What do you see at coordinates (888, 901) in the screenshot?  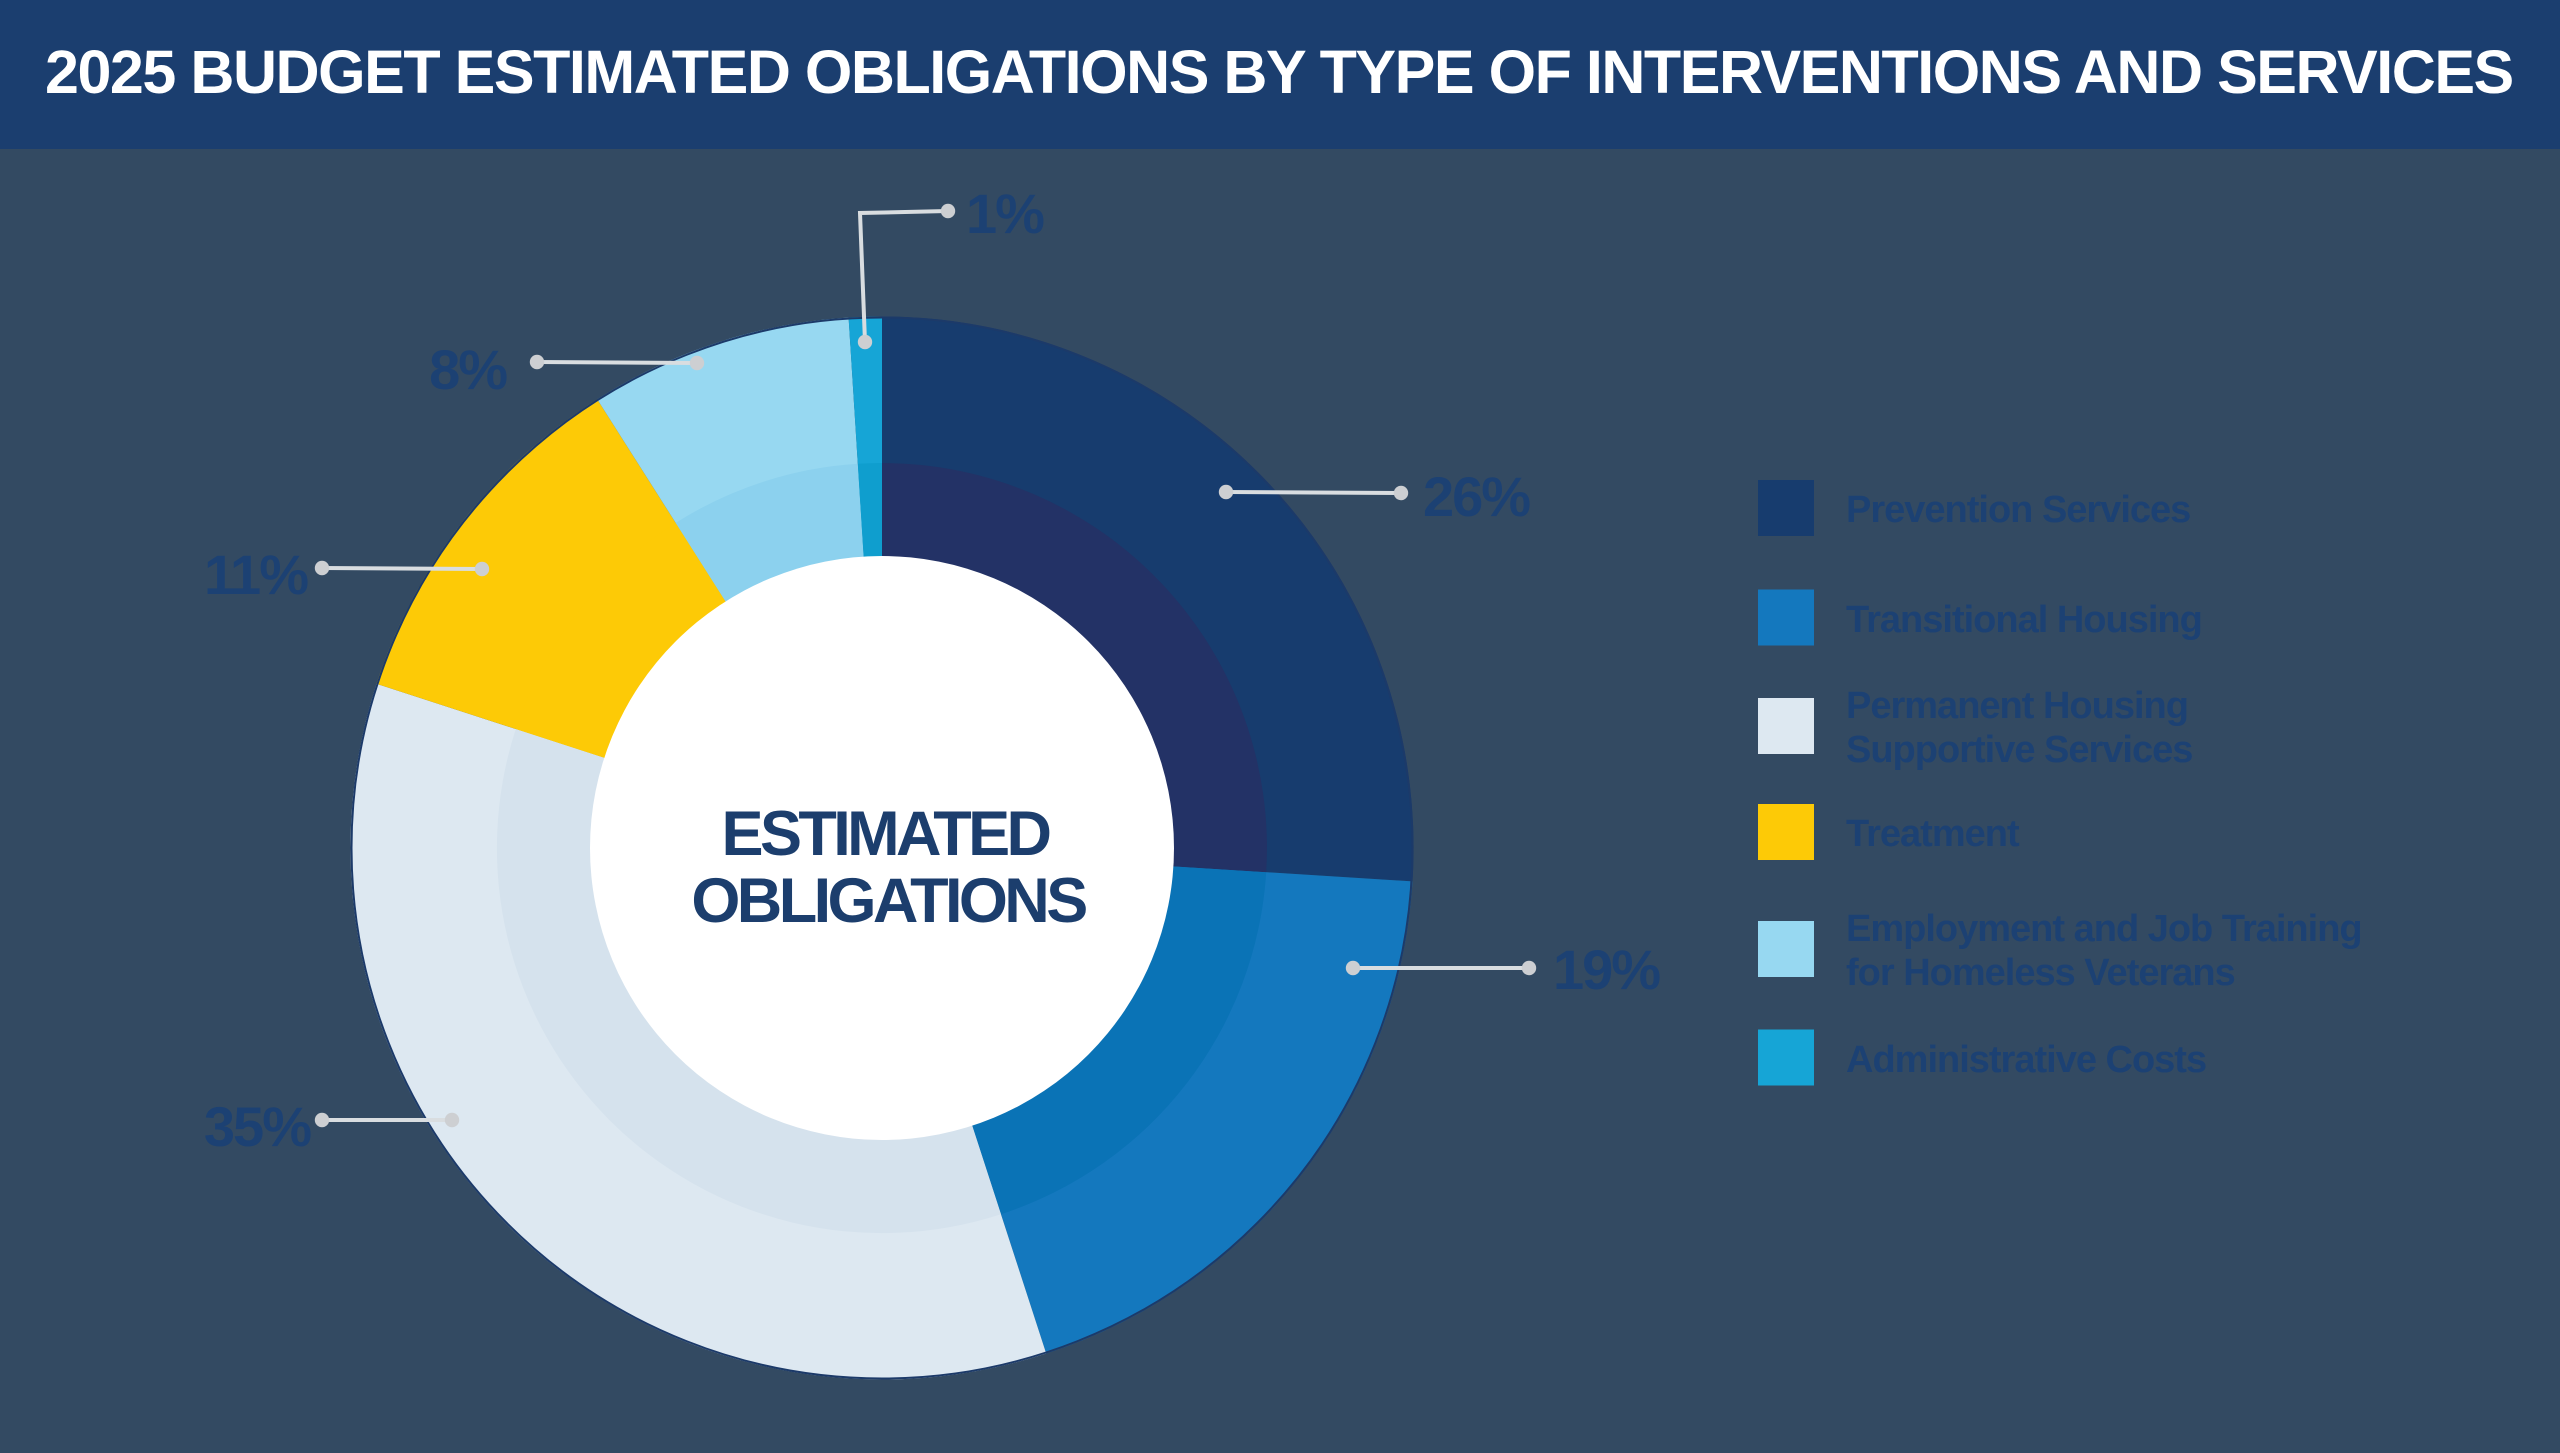 I see `svg-text: OBLIGATIONS` at bounding box center [888, 901].